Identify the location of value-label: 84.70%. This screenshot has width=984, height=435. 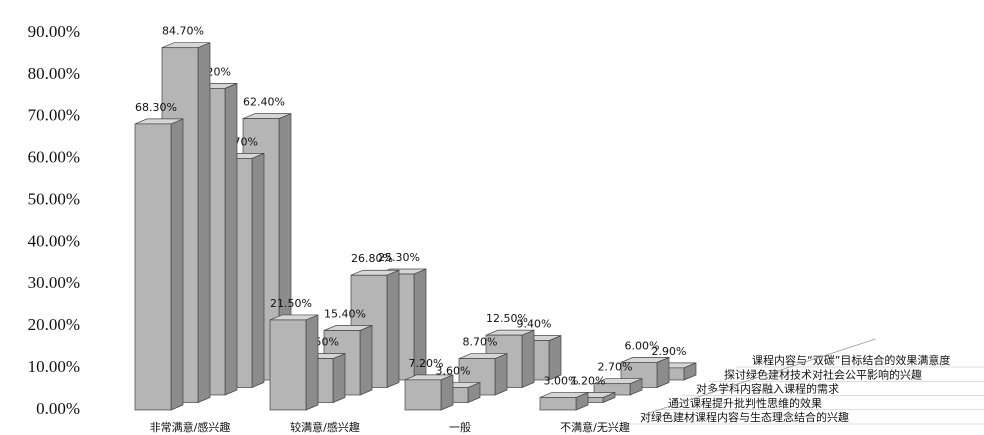
(183, 31).